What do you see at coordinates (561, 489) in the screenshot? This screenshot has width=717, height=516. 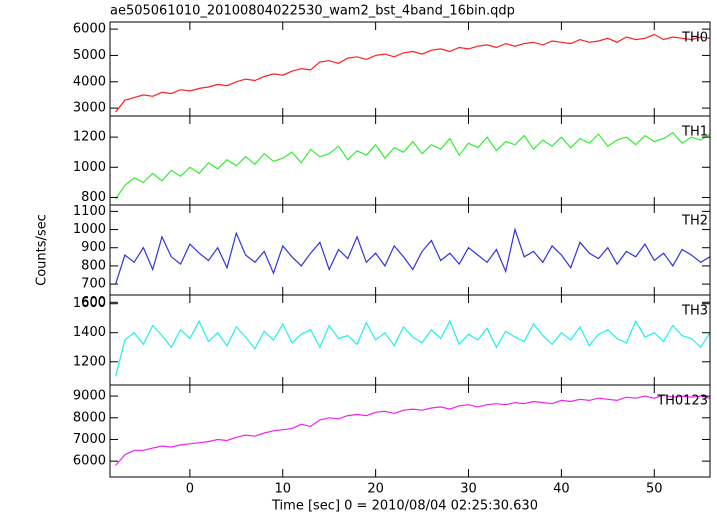 I see `x-tick-label: 40` at bounding box center [561, 489].